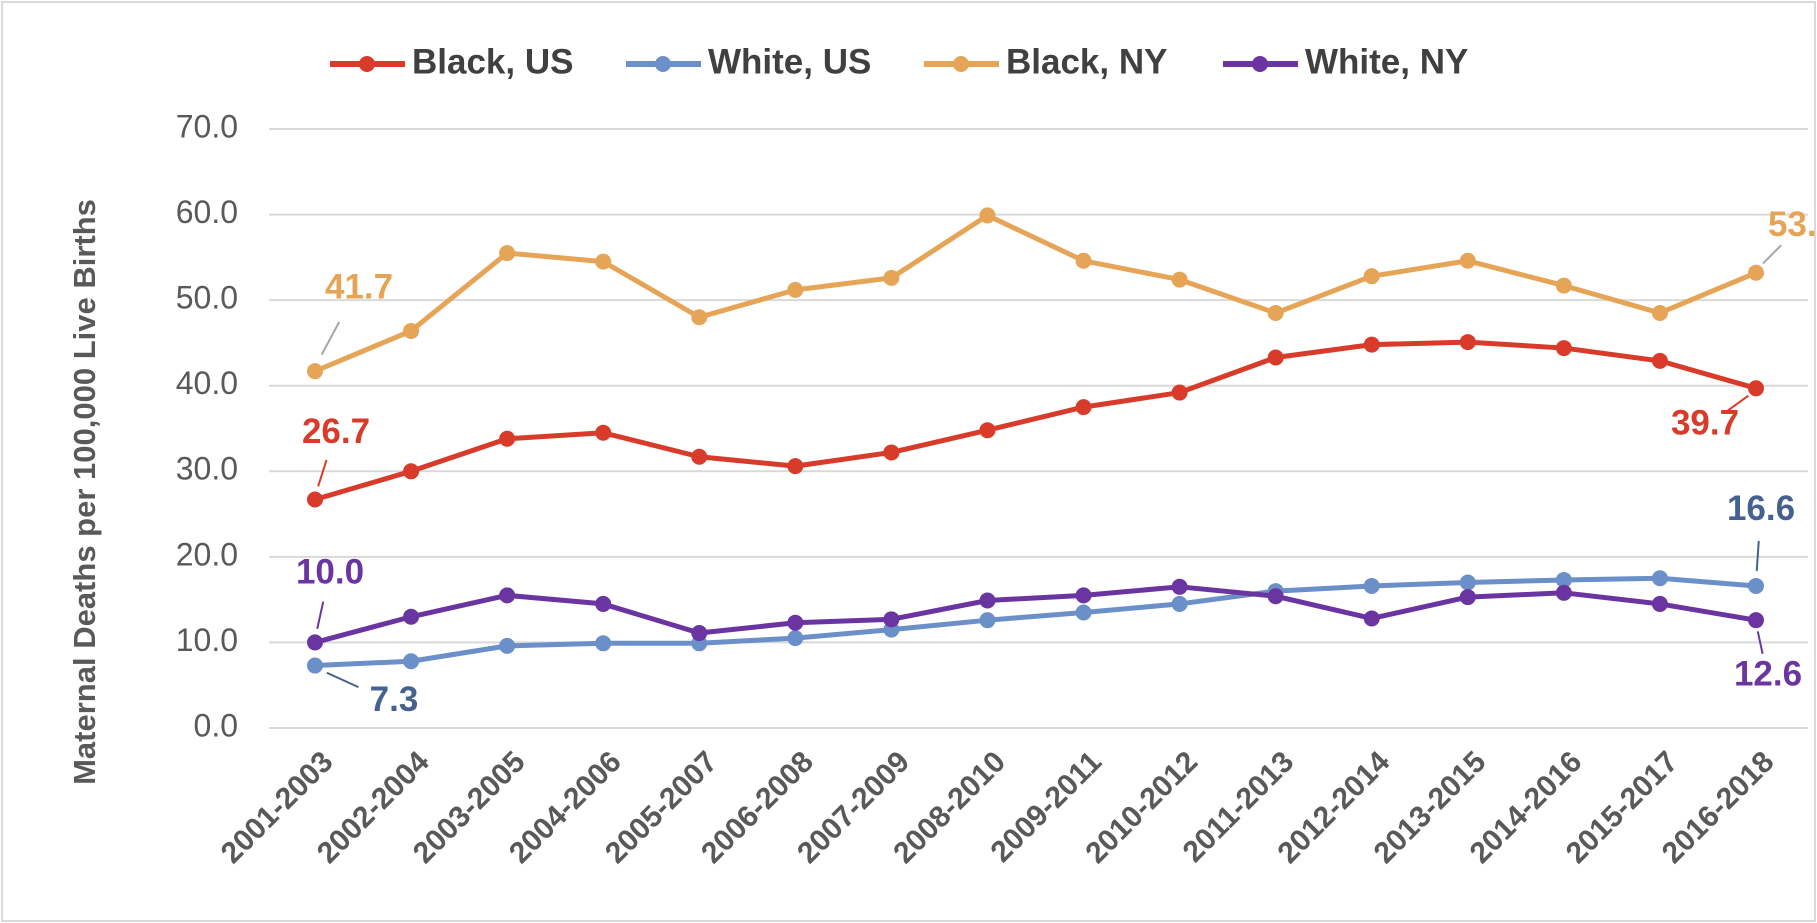 This screenshot has width=1817, height=923. What do you see at coordinates (84, 492) in the screenshot?
I see `y-axis-label: Maternal Deaths per 100,000 Live Births` at bounding box center [84, 492].